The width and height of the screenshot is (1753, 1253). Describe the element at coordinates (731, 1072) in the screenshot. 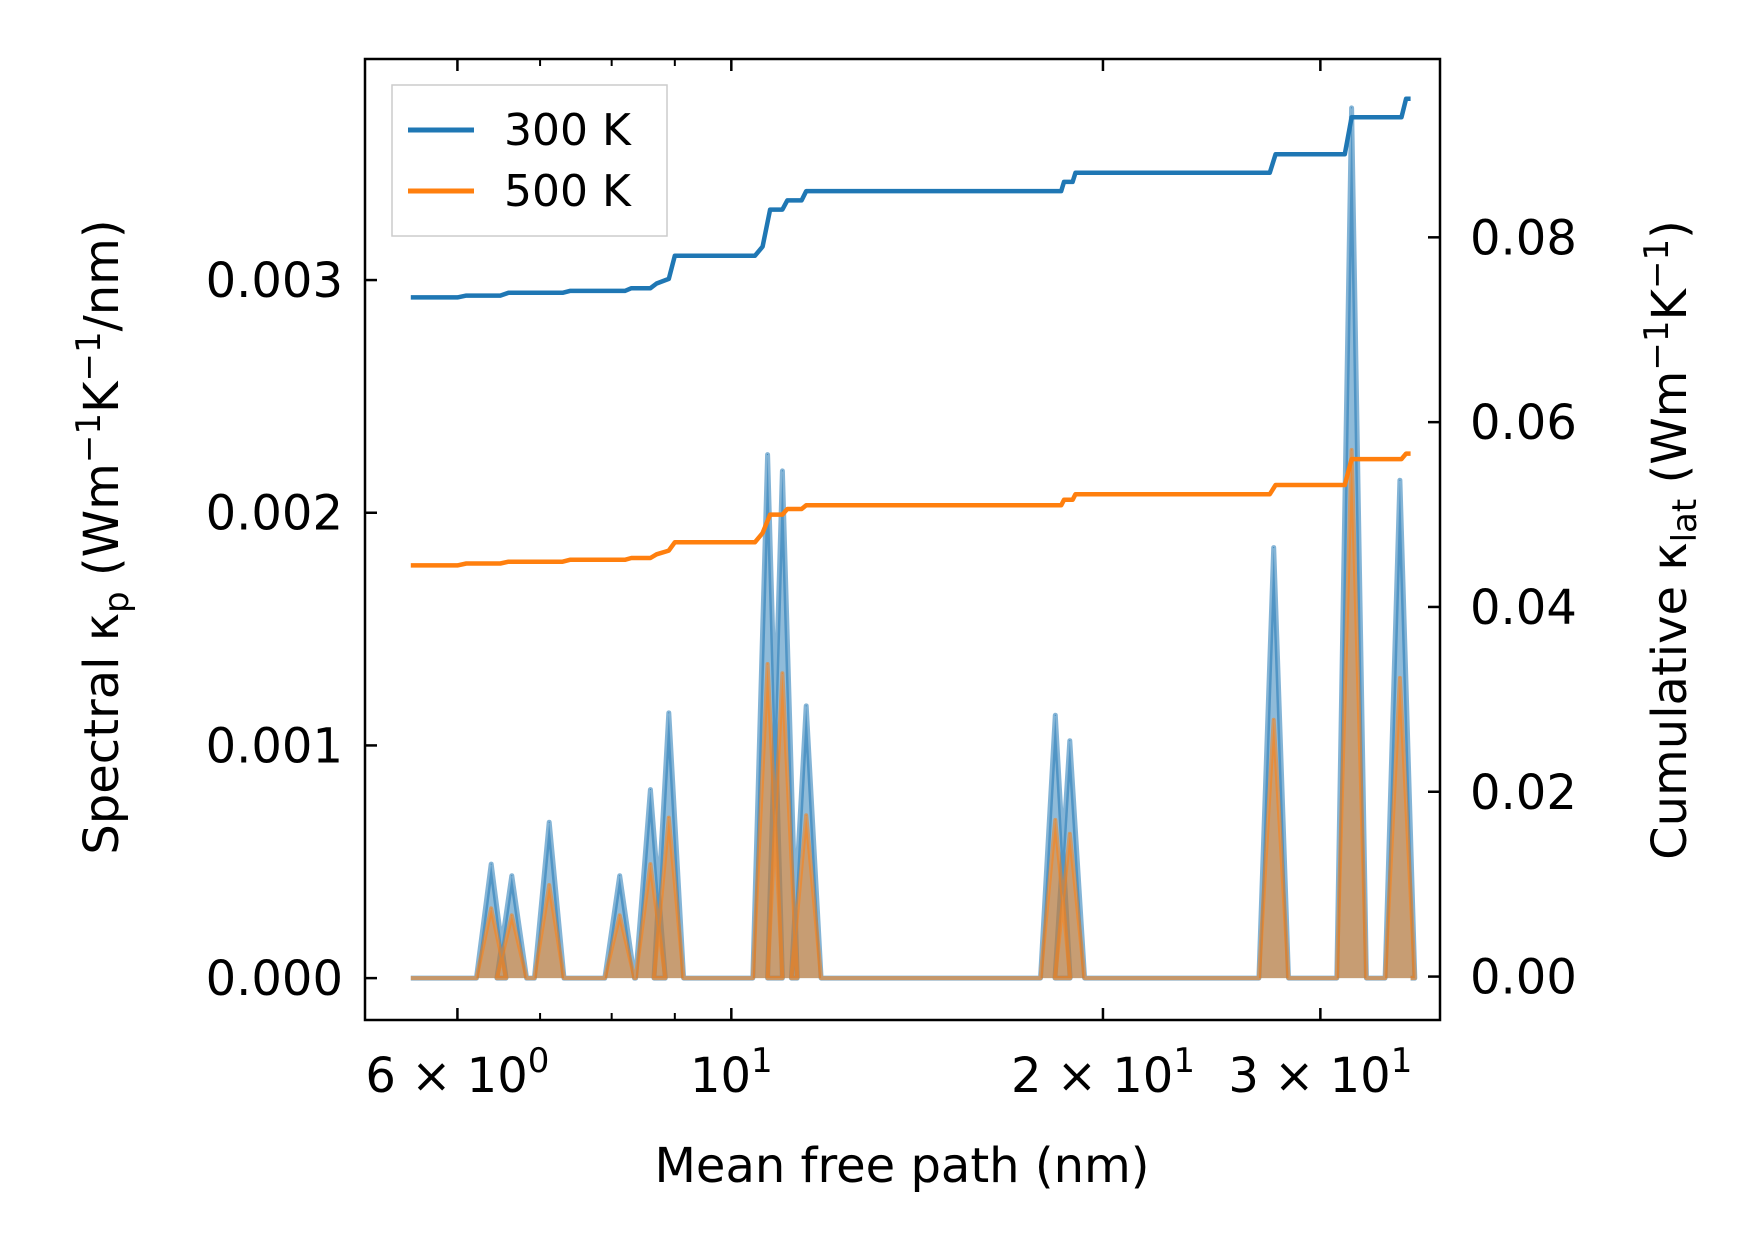

I see `x-tick-label-1: 101` at that location.